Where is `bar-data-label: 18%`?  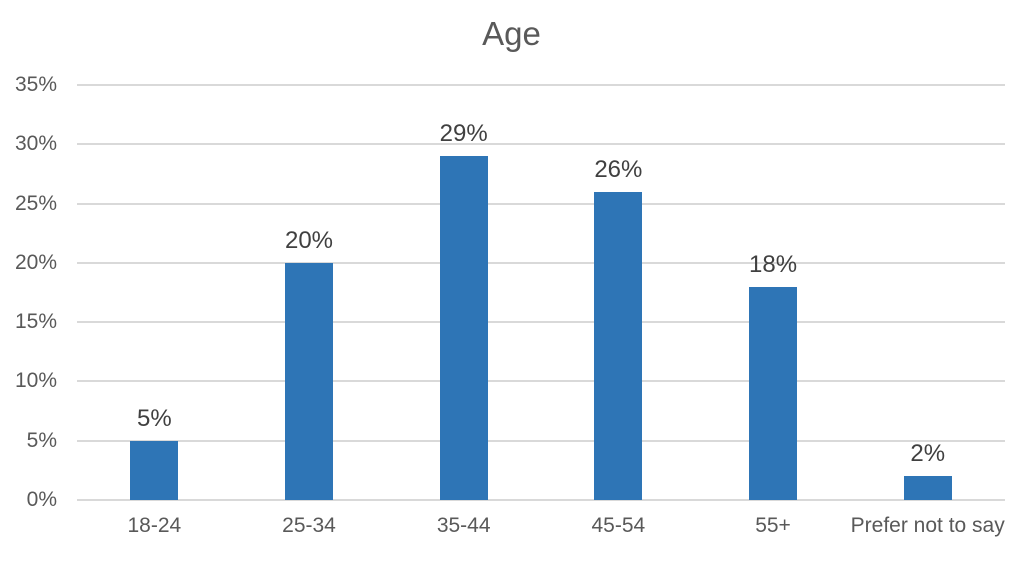
bar-data-label: 18% is located at coordinates (773, 264).